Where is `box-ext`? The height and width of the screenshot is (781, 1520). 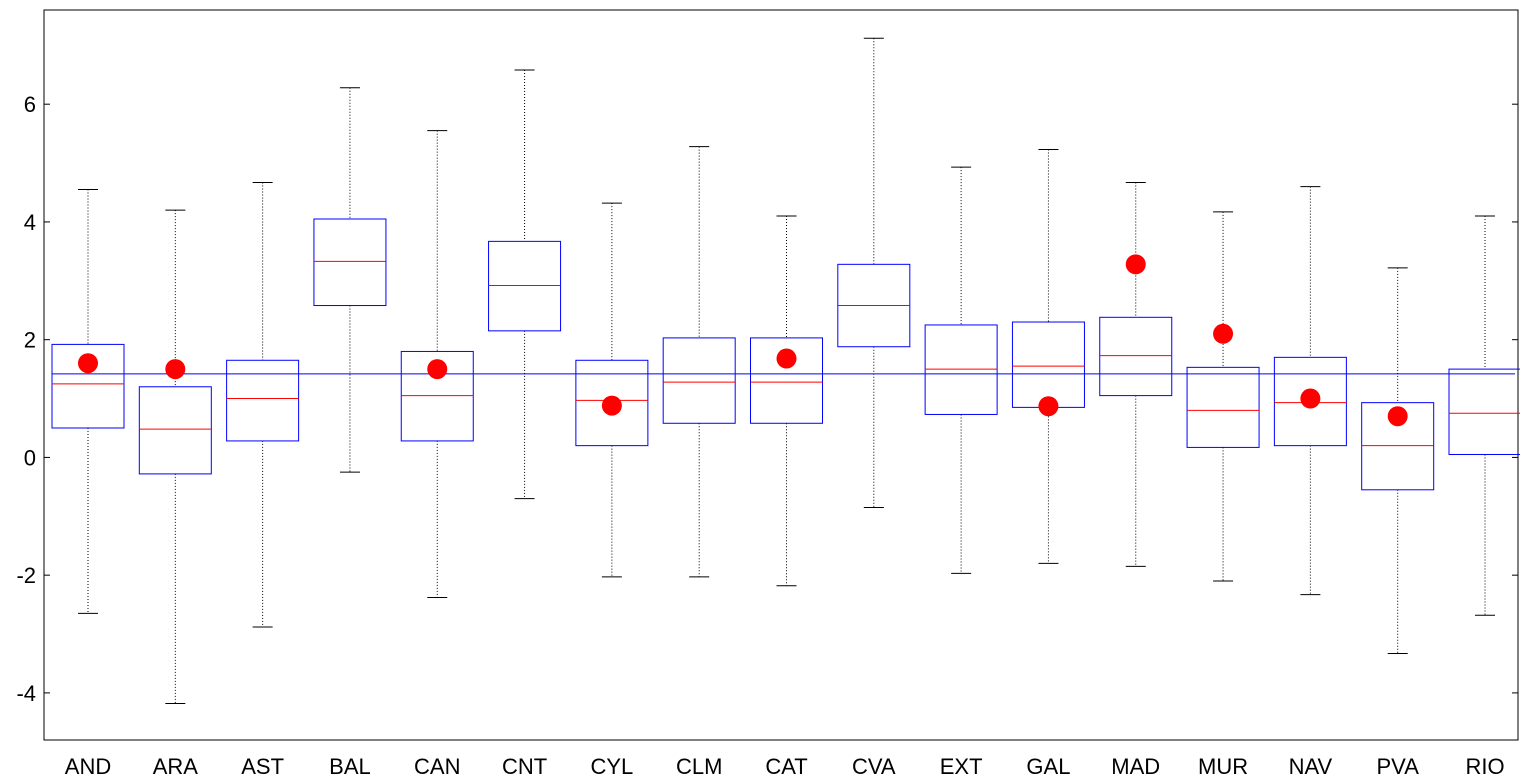
box-ext is located at coordinates (961, 370).